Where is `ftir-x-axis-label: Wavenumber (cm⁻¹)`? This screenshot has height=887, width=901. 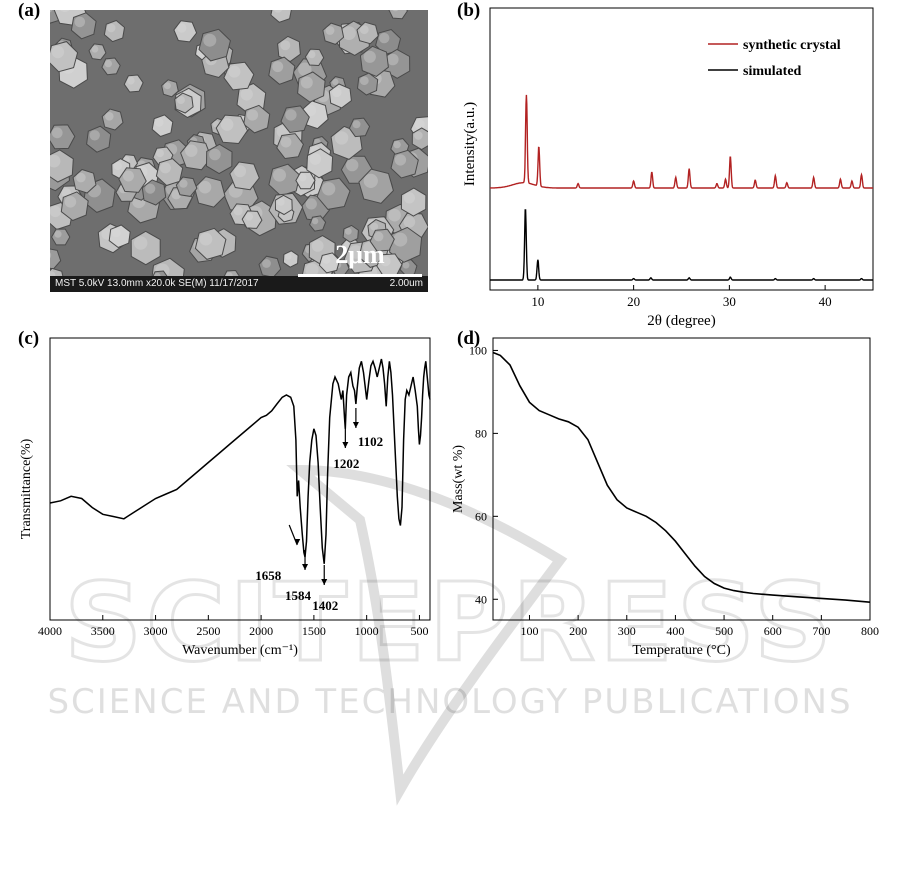 ftir-x-axis-label: Wavenumber (cm⁻¹) is located at coordinates (240, 650).